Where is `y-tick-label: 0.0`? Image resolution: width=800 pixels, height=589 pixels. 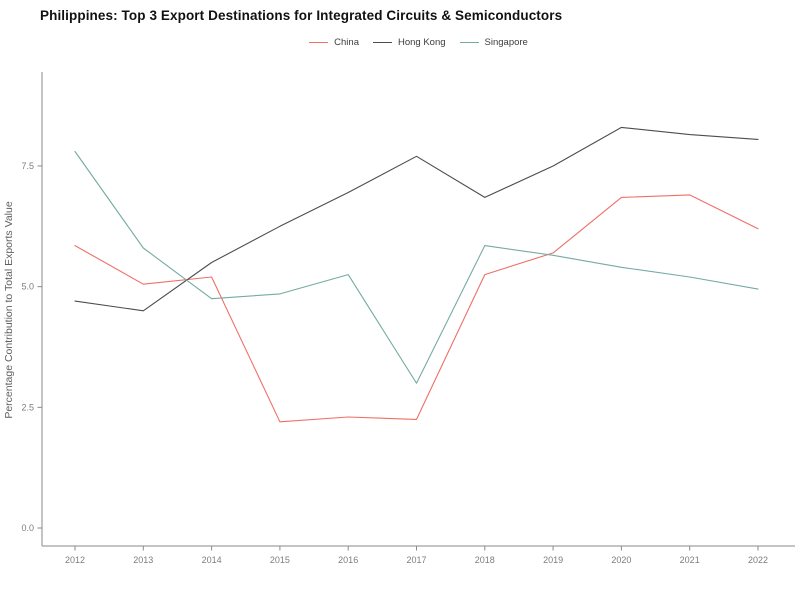
y-tick-label: 0.0 is located at coordinates (27, 528).